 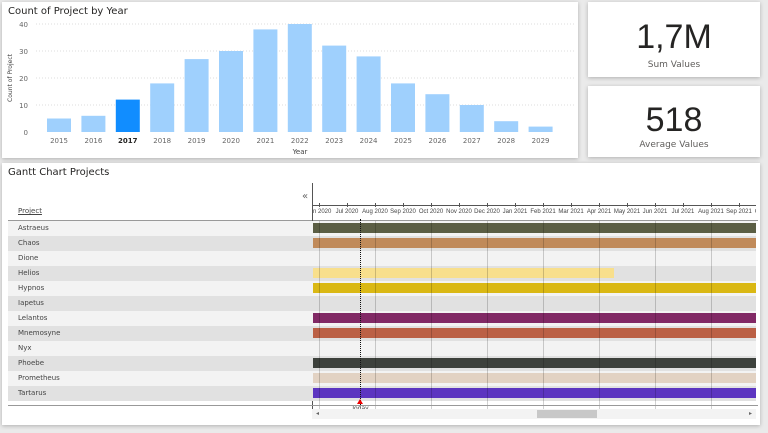 I want to click on y-tick-label: 20, so click(x=23, y=79).